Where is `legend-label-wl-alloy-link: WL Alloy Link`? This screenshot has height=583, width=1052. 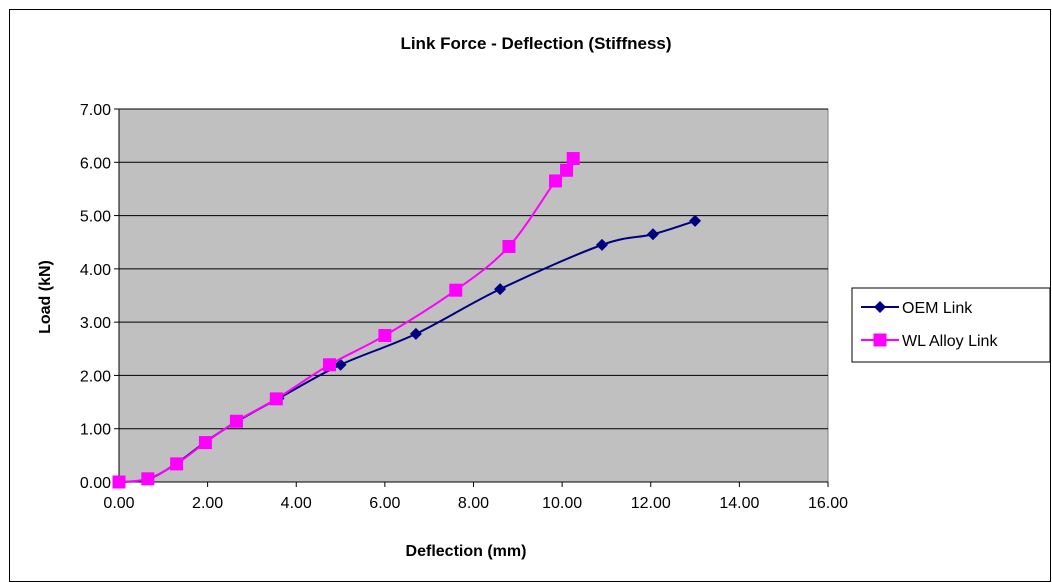
legend-label-wl-alloy-link: WL Alloy Link is located at coordinates (950, 341).